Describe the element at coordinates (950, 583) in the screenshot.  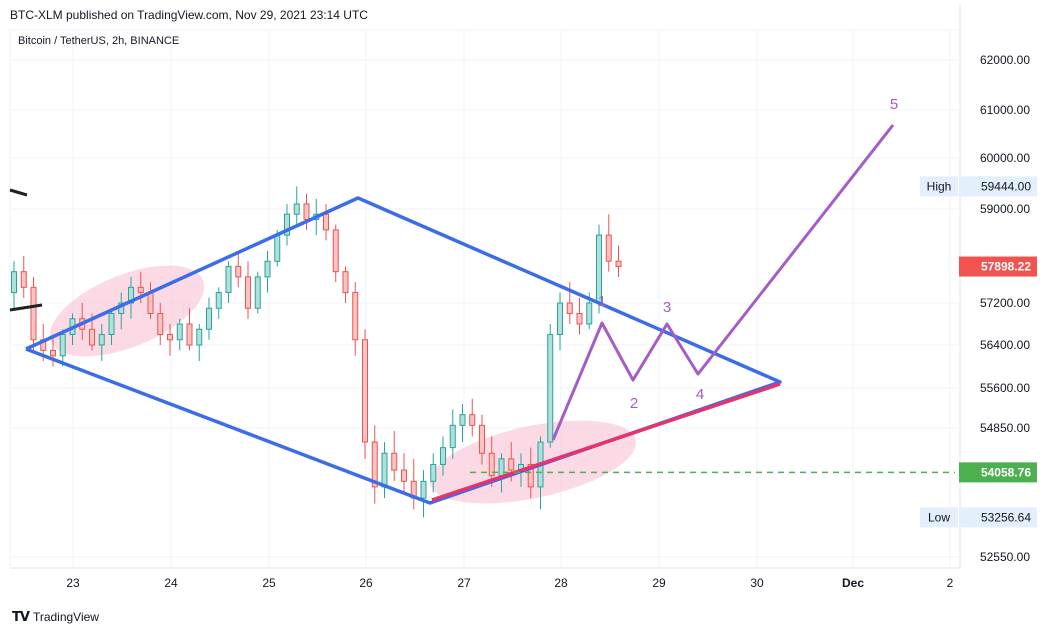
I see `x-tick-label: 2` at that location.